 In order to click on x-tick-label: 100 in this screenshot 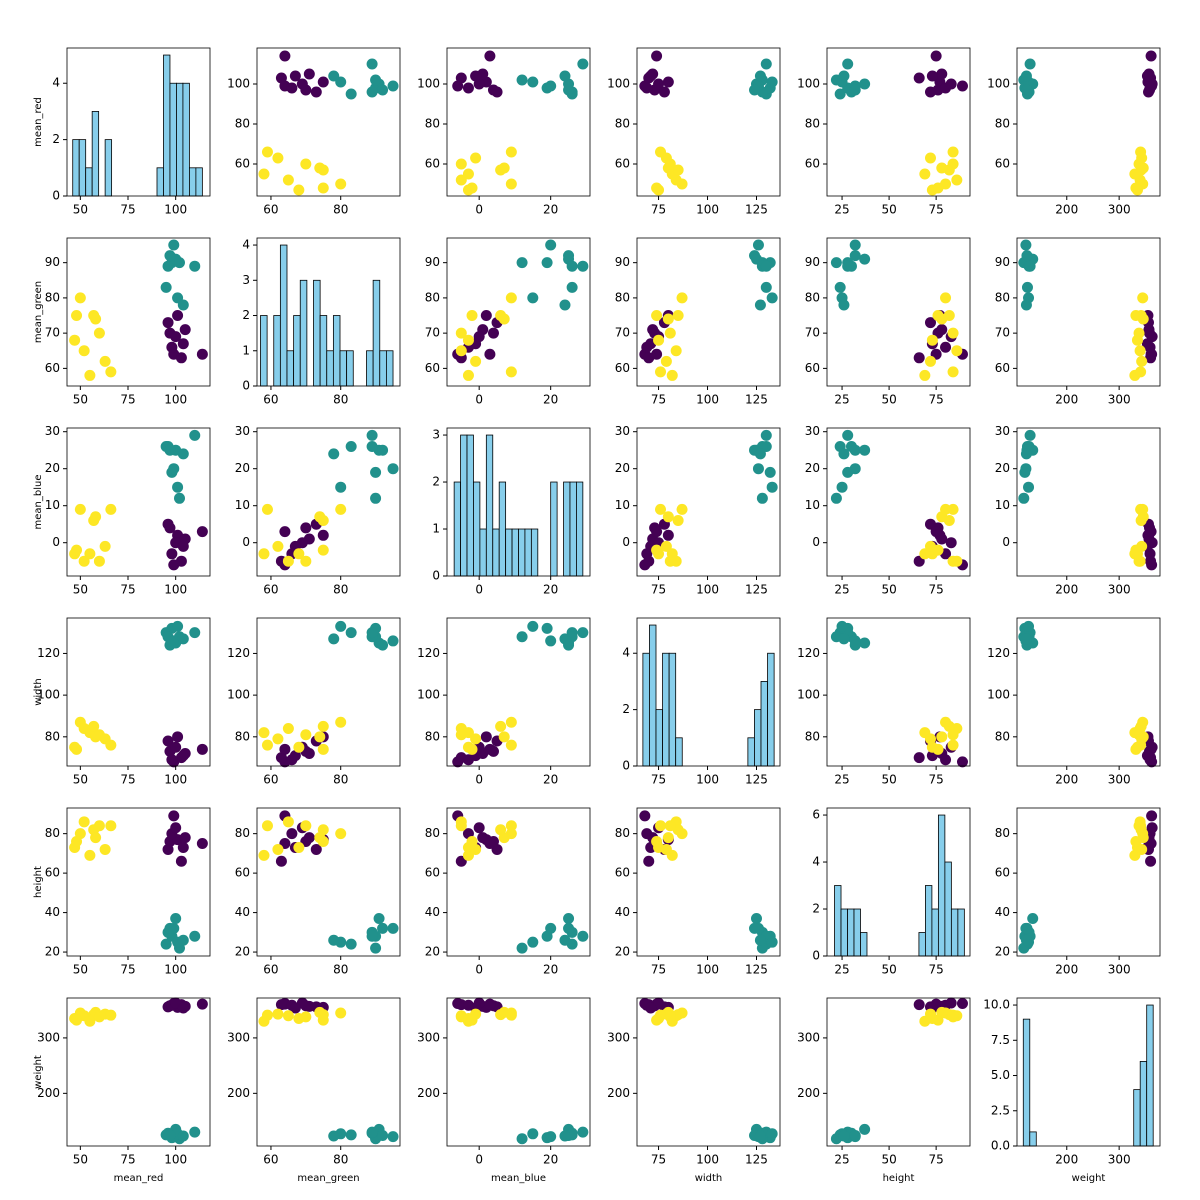, I will do `click(707, 1160)`.